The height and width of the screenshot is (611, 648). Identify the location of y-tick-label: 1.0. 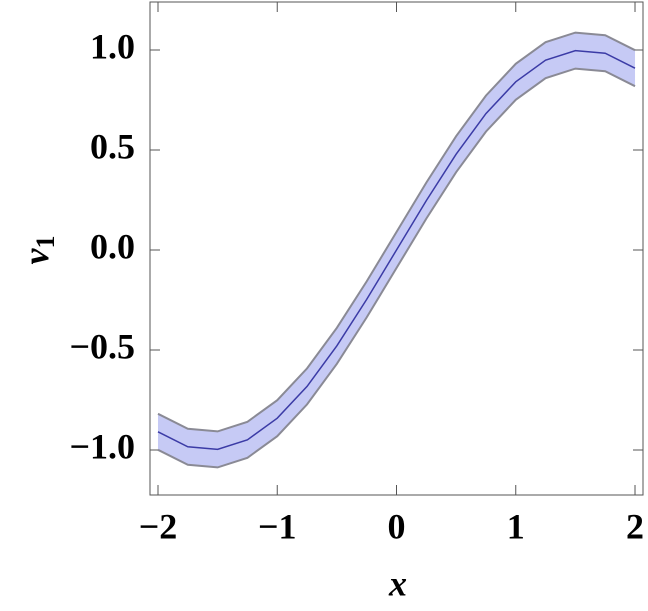
(112, 46).